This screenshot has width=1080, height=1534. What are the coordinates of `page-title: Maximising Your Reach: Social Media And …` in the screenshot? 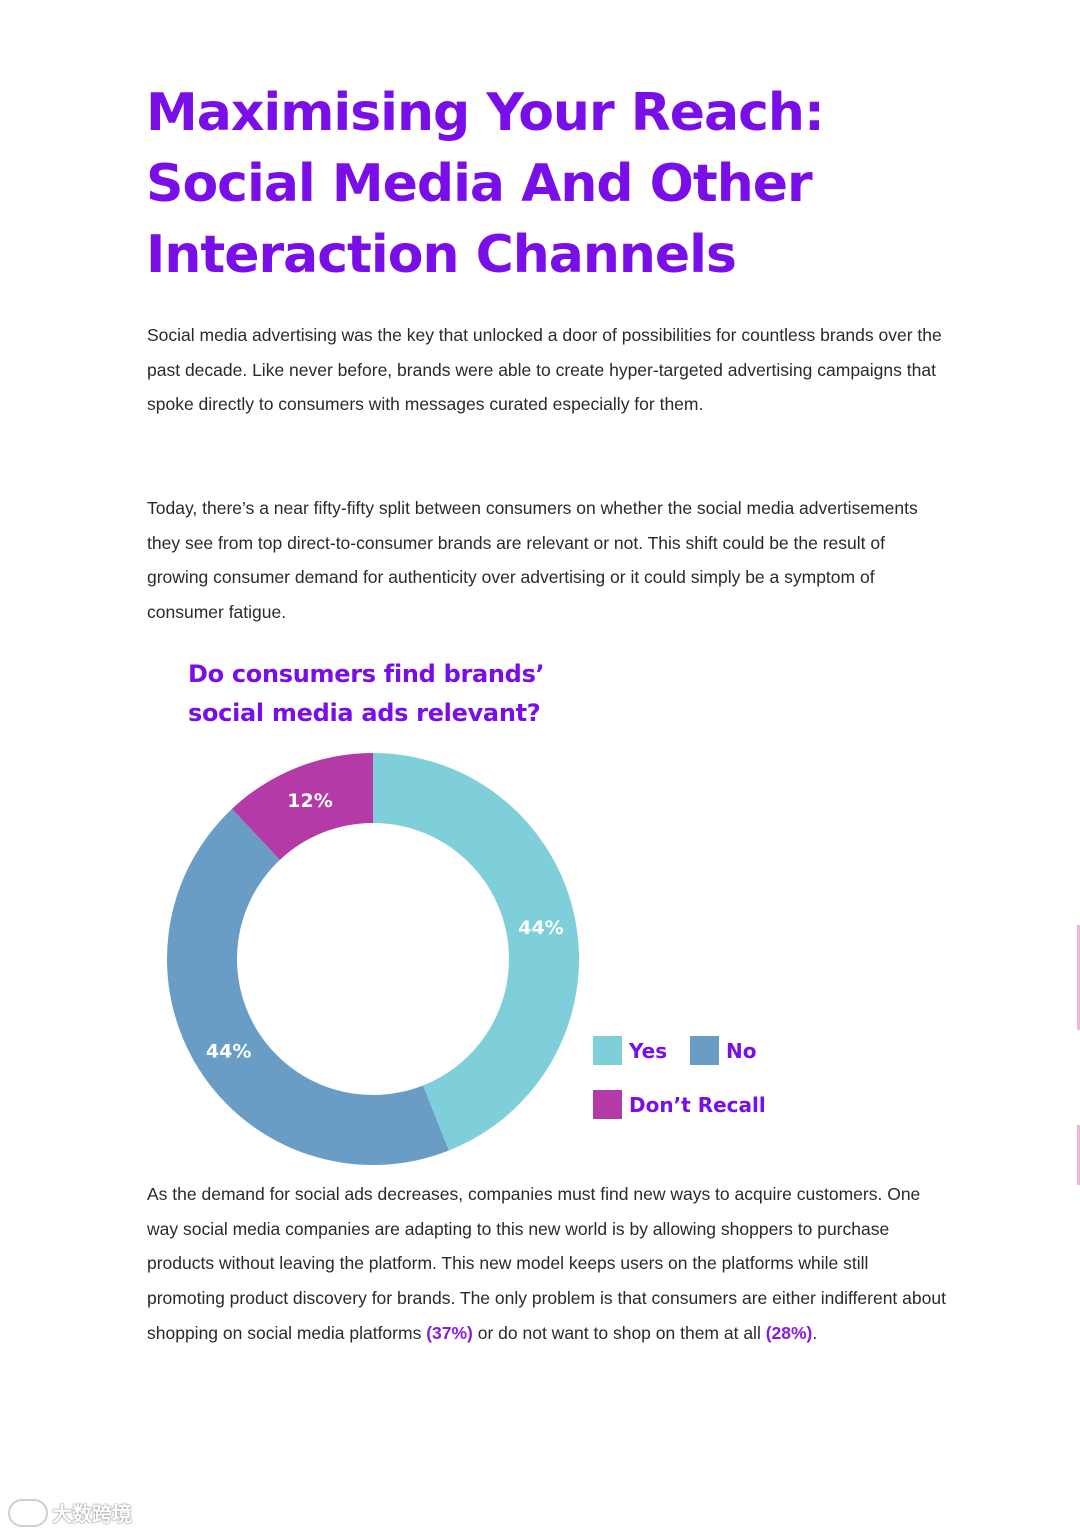 It's located at (576, 184).